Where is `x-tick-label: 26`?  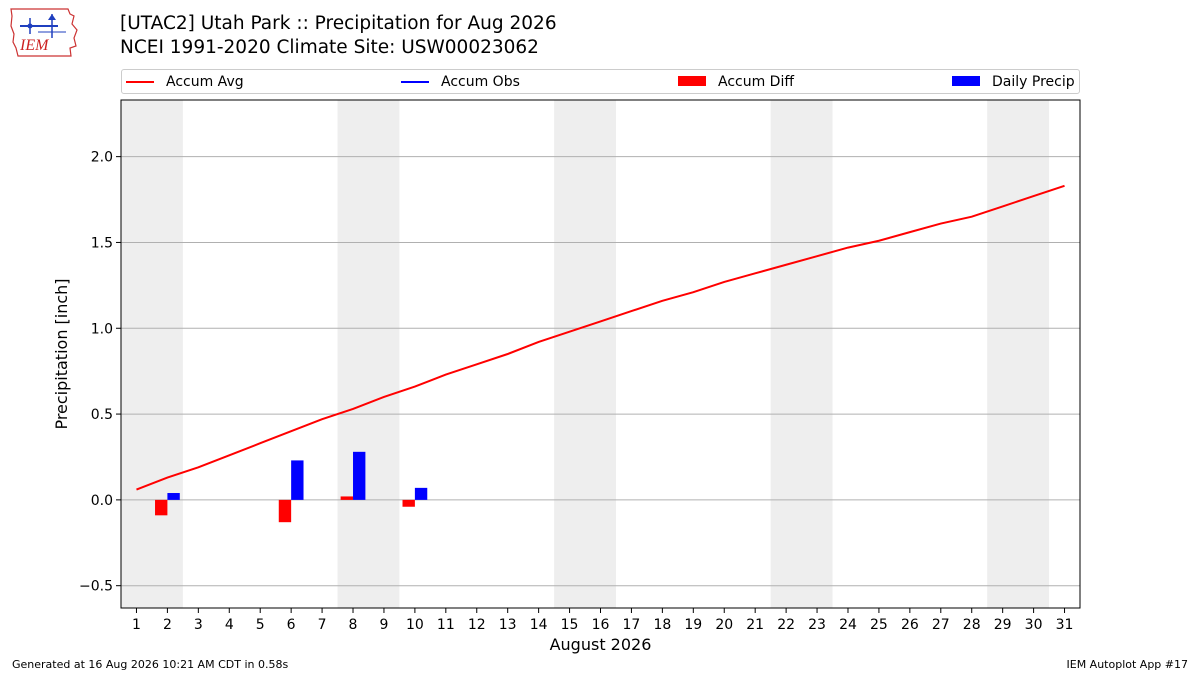
x-tick-label: 26 is located at coordinates (910, 625).